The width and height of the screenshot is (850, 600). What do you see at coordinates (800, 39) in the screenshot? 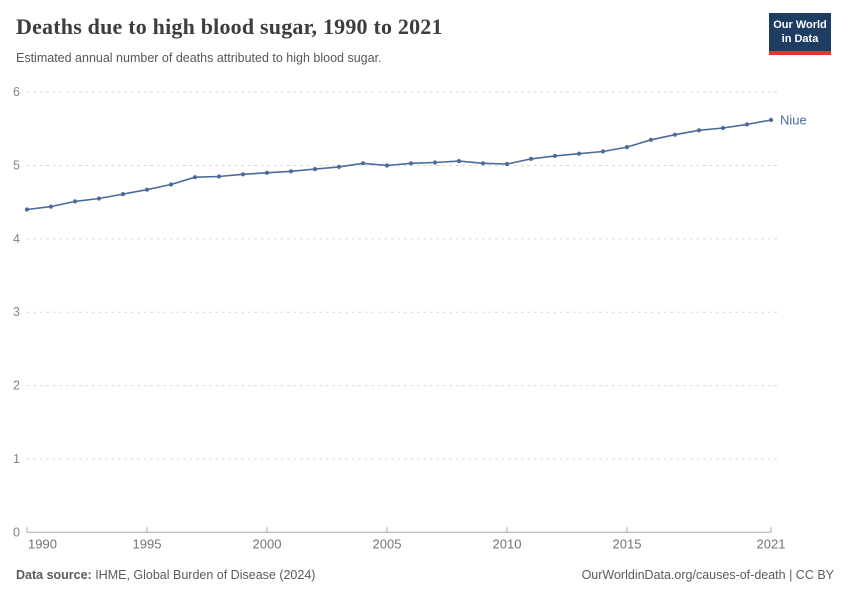
I see `owid-logo-line2: in Data` at bounding box center [800, 39].